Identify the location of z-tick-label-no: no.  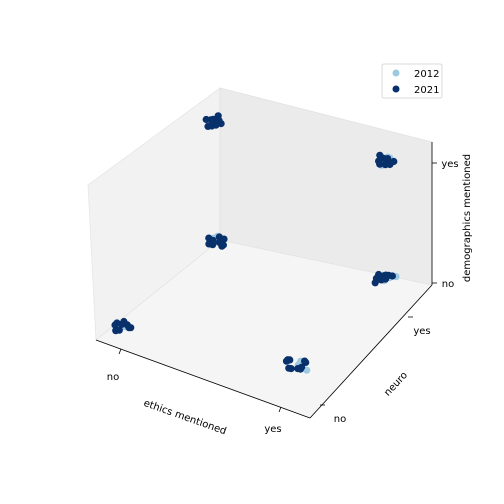
(448, 284).